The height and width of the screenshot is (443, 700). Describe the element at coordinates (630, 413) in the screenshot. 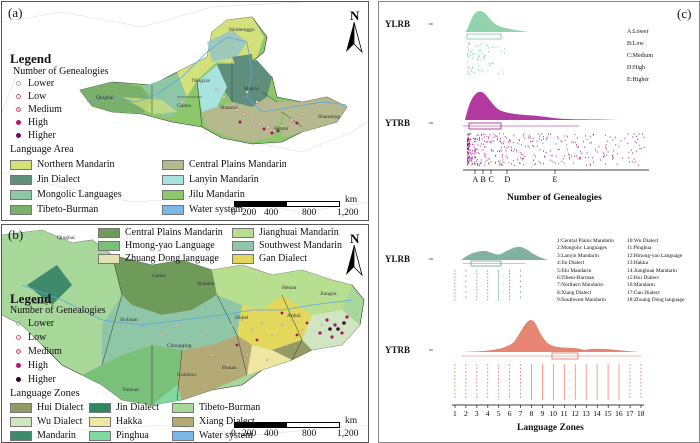

I see `x-tick-label: 17` at that location.